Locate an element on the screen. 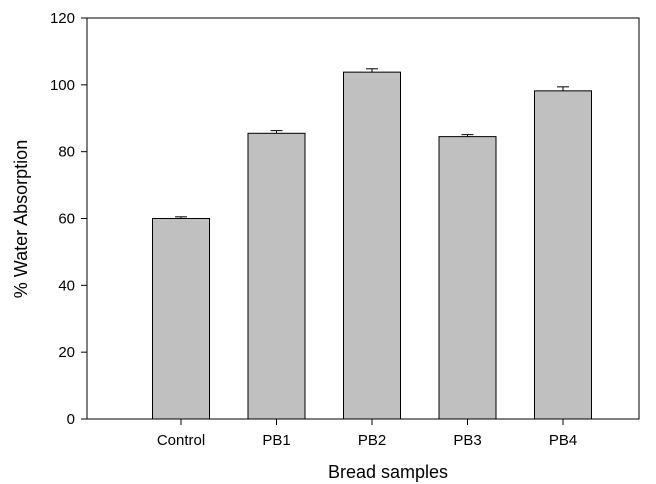 Image resolution: width=656 pixels, height=484 pixels. bar-control is located at coordinates (181, 319).